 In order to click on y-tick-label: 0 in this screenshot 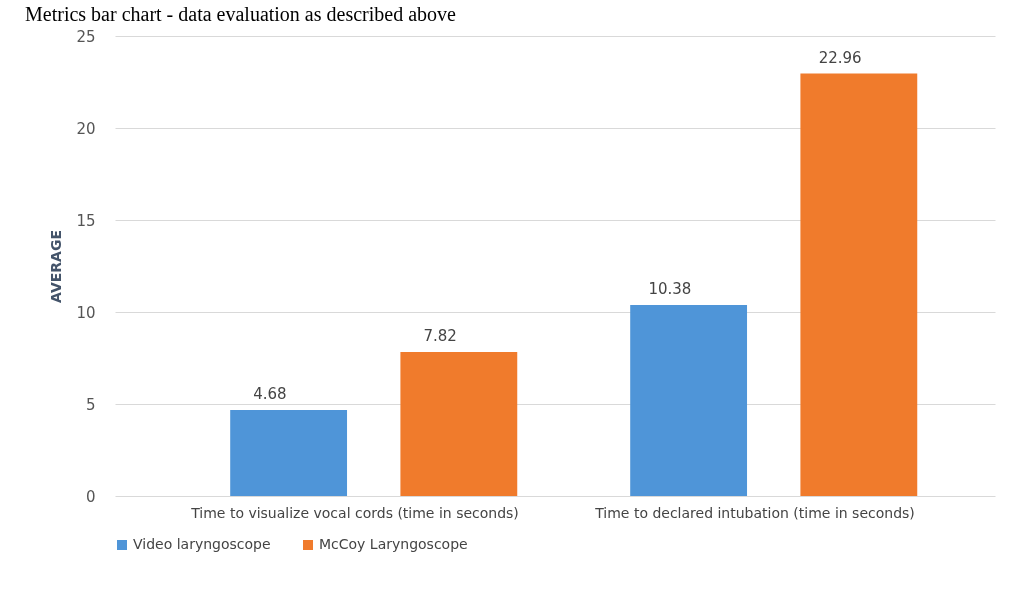, I will do `click(90, 496)`.